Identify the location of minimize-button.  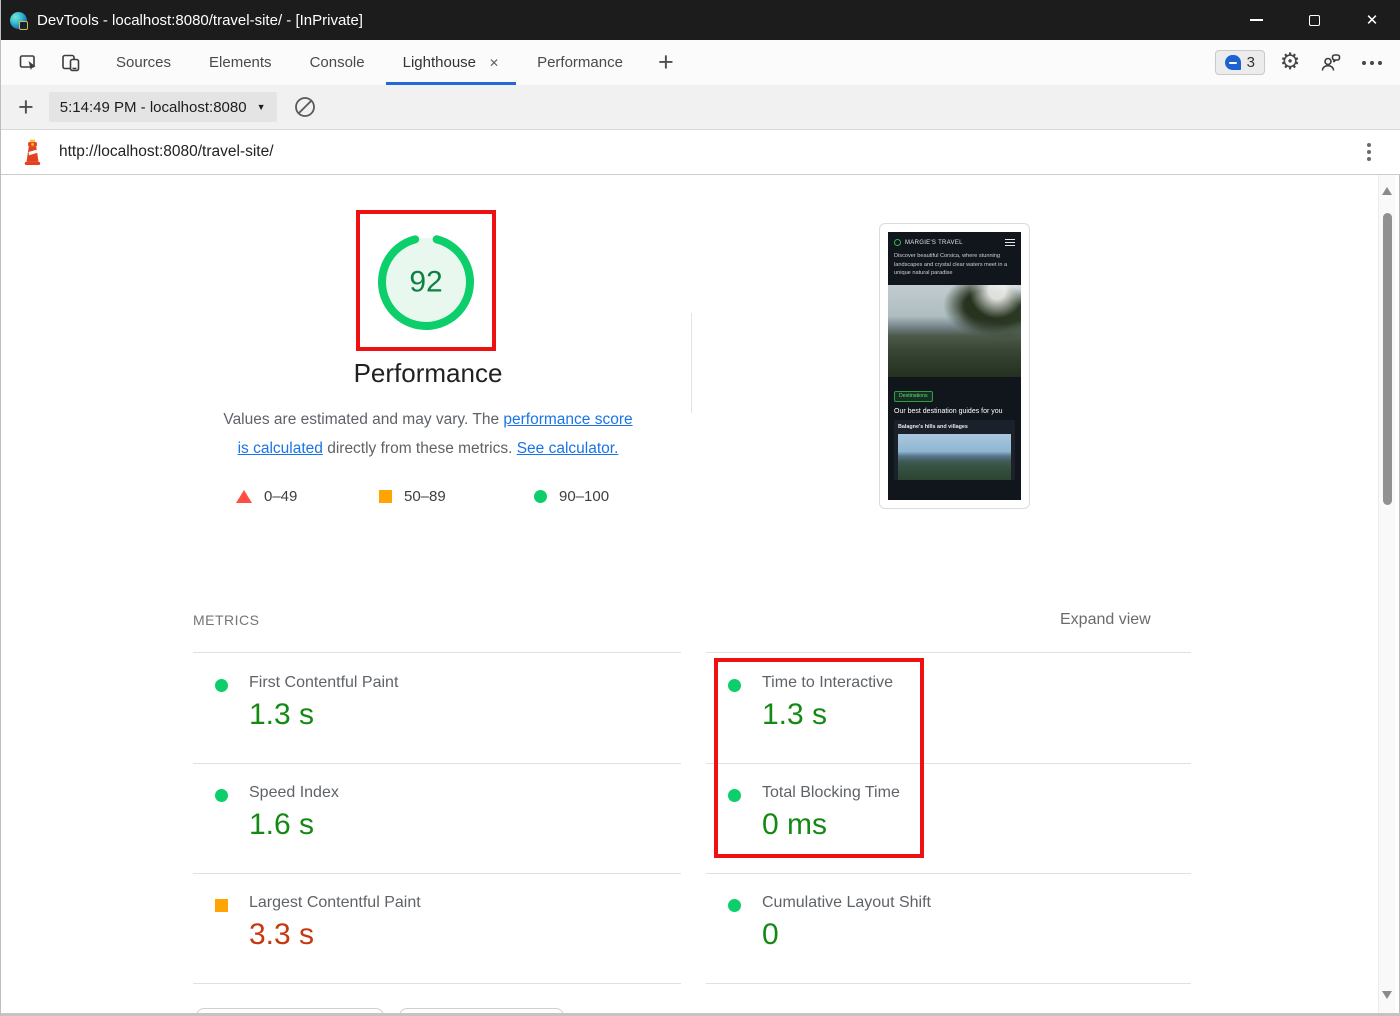
(1256, 20).